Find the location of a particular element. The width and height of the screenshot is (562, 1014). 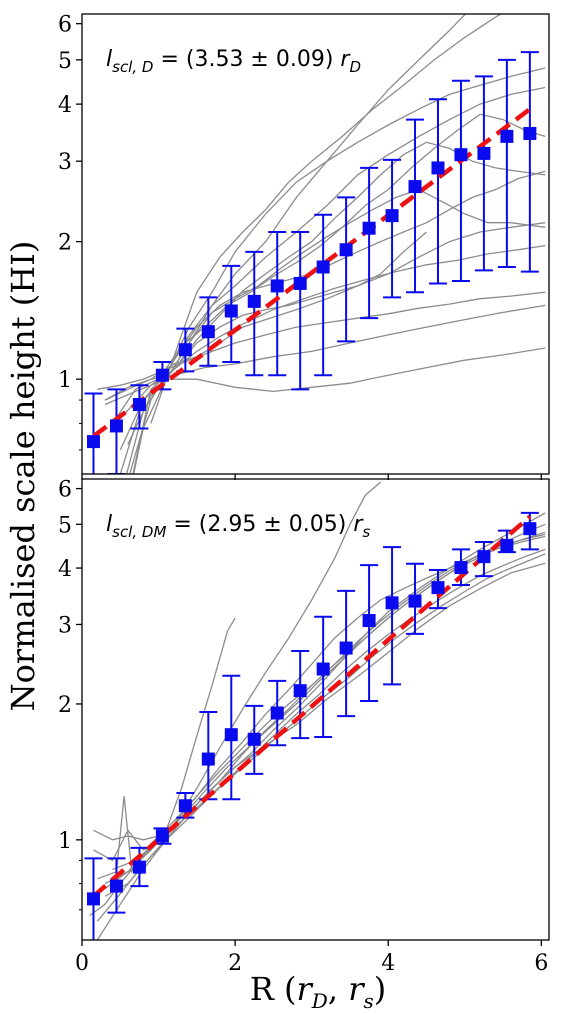

fit-annotation: lscl, DM = (2.95 ± 0.05) rs is located at coordinates (238, 526).